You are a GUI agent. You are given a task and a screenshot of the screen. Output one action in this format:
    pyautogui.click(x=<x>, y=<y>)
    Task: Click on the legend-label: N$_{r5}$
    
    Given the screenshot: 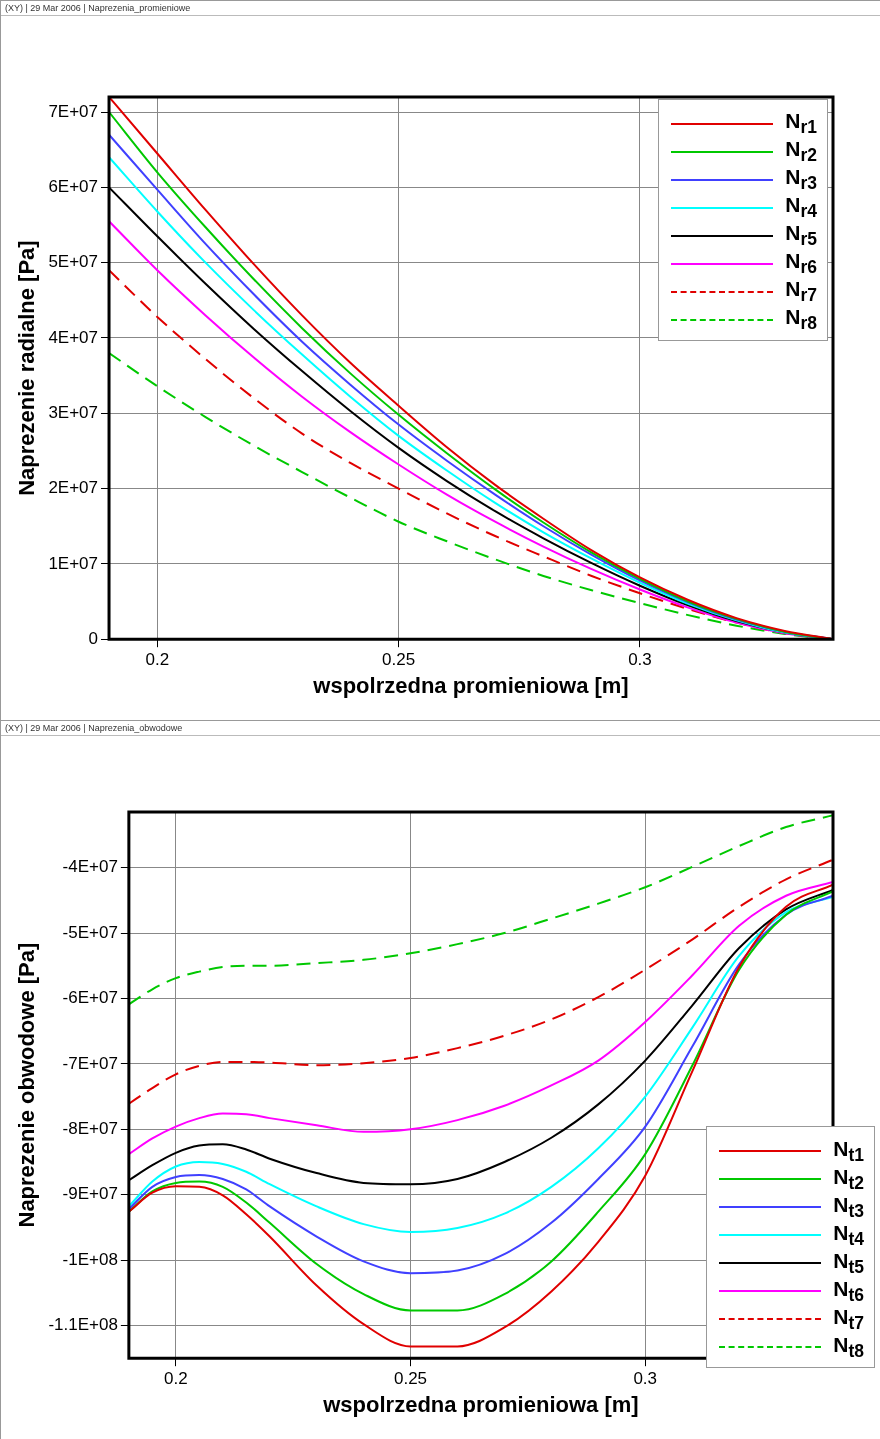 What is the action you would take?
    pyautogui.click(x=801, y=236)
    